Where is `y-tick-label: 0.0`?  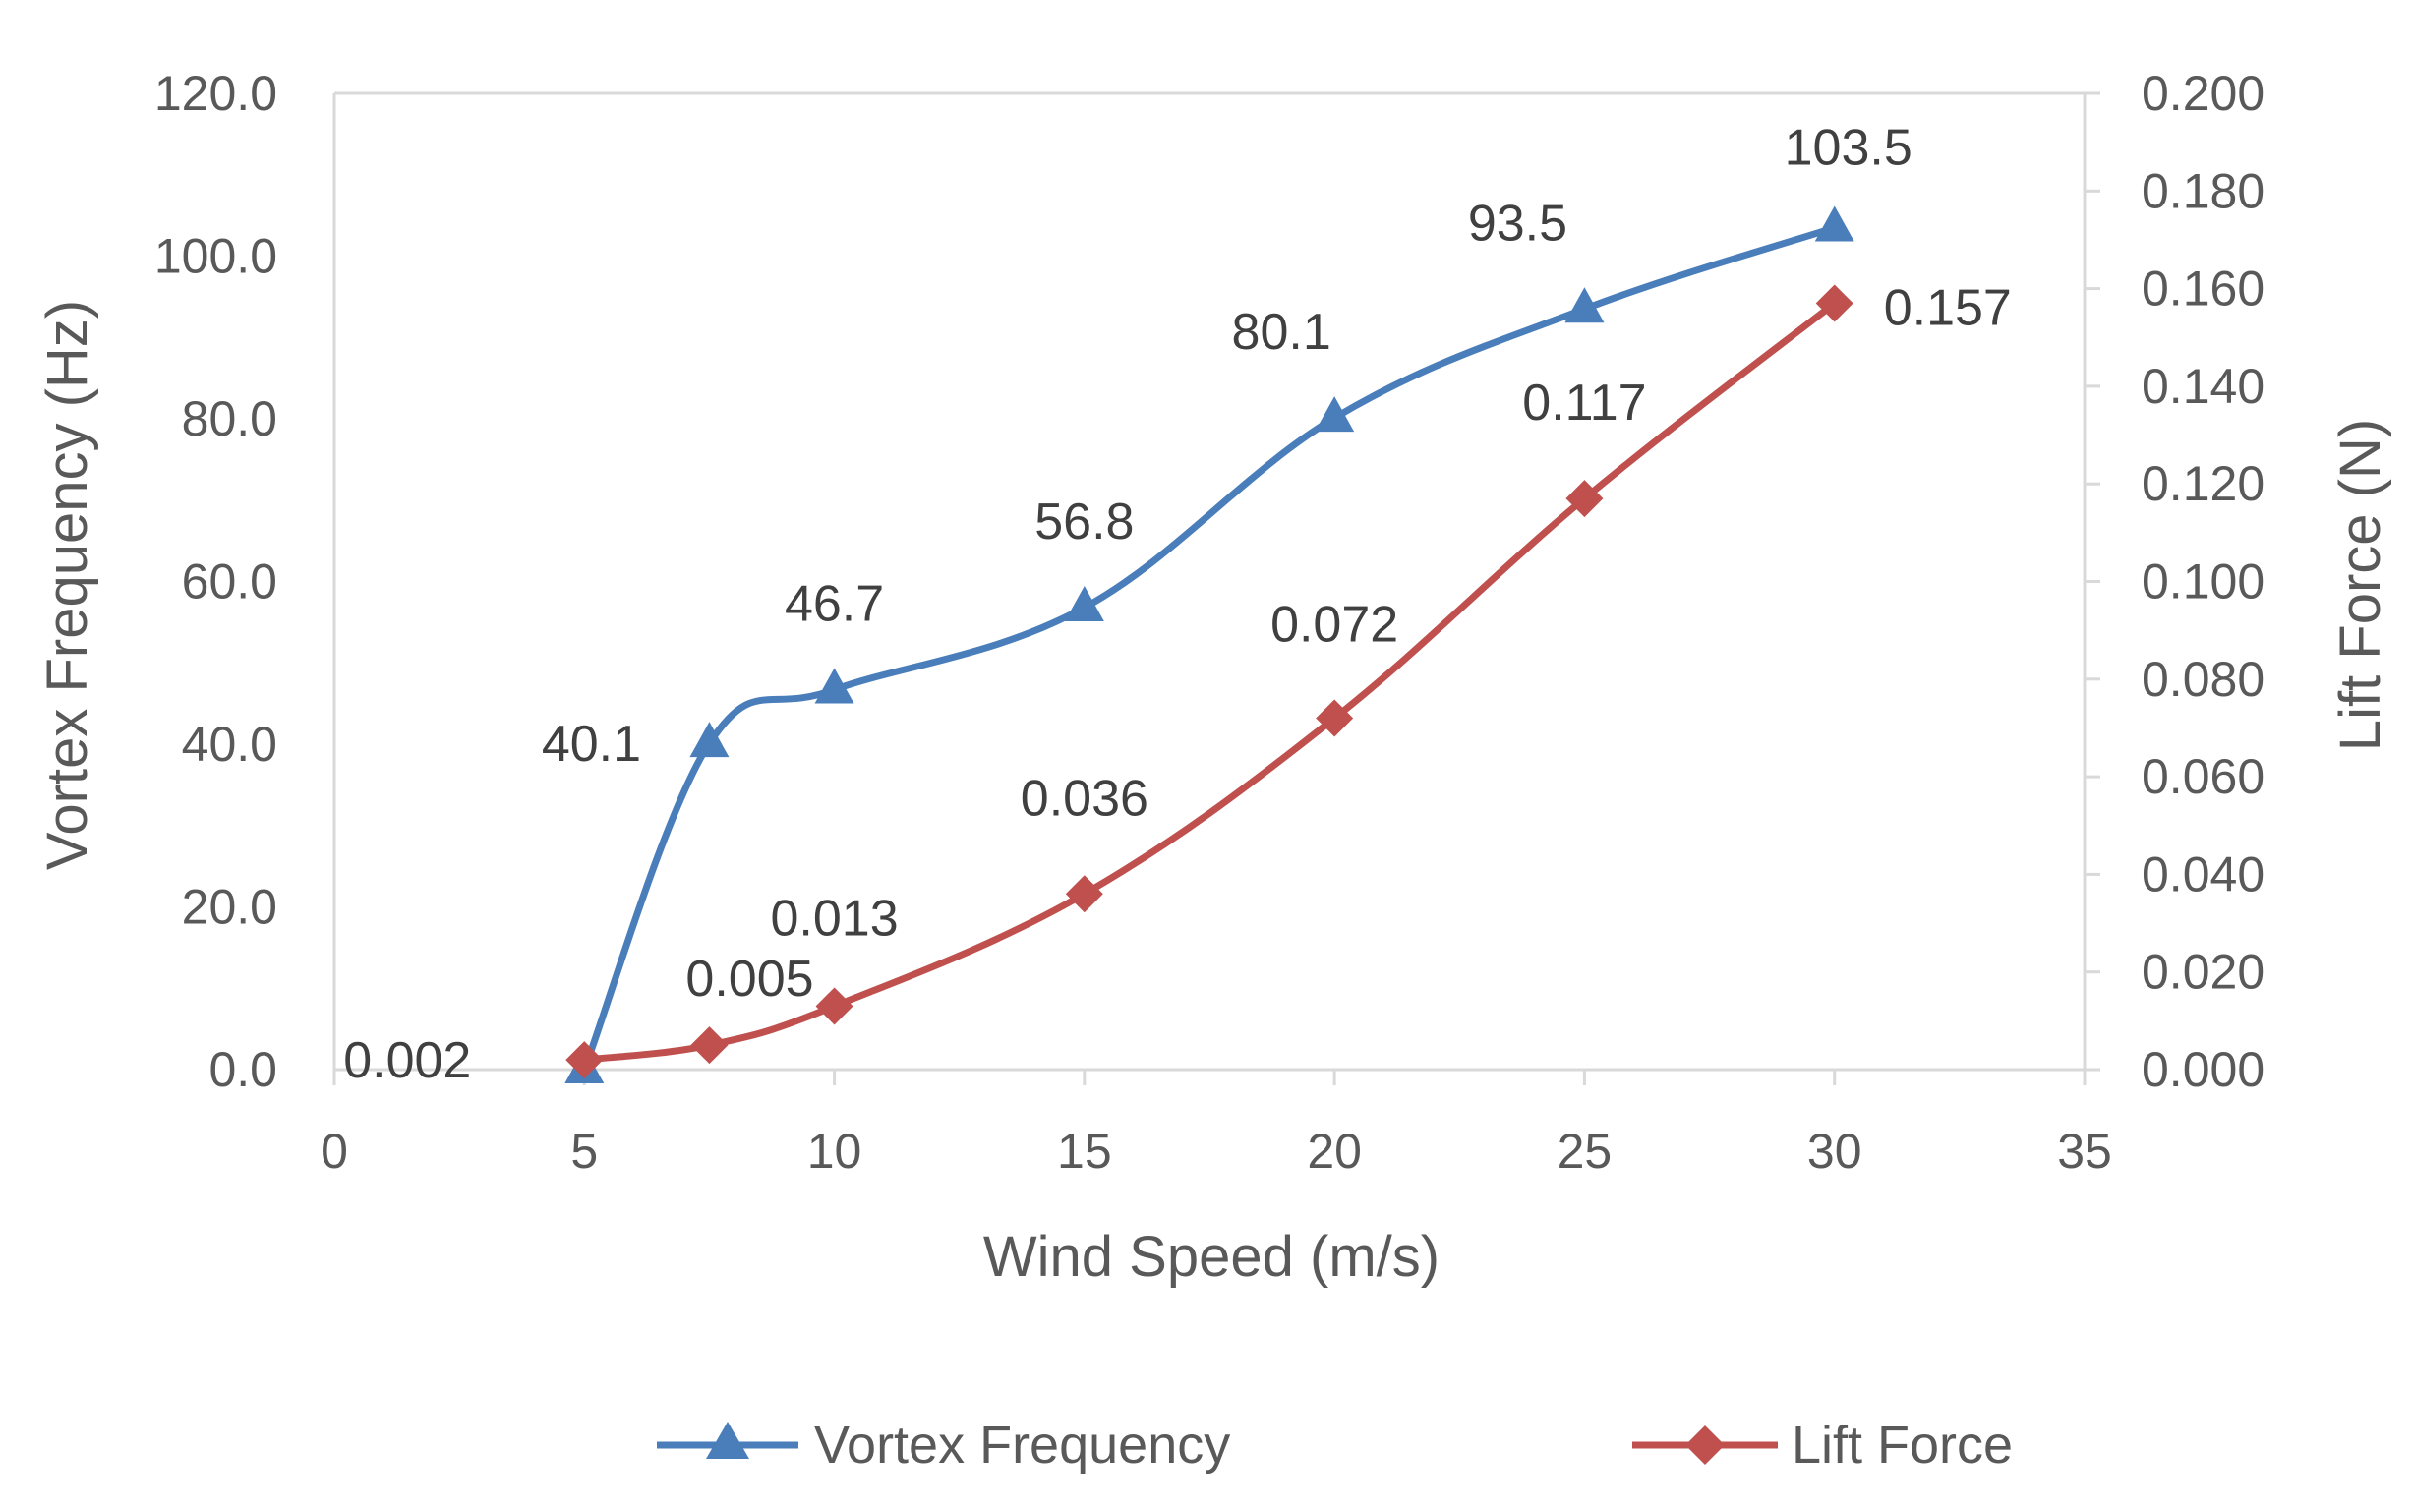
y-tick-label: 0.0 is located at coordinates (243, 1069).